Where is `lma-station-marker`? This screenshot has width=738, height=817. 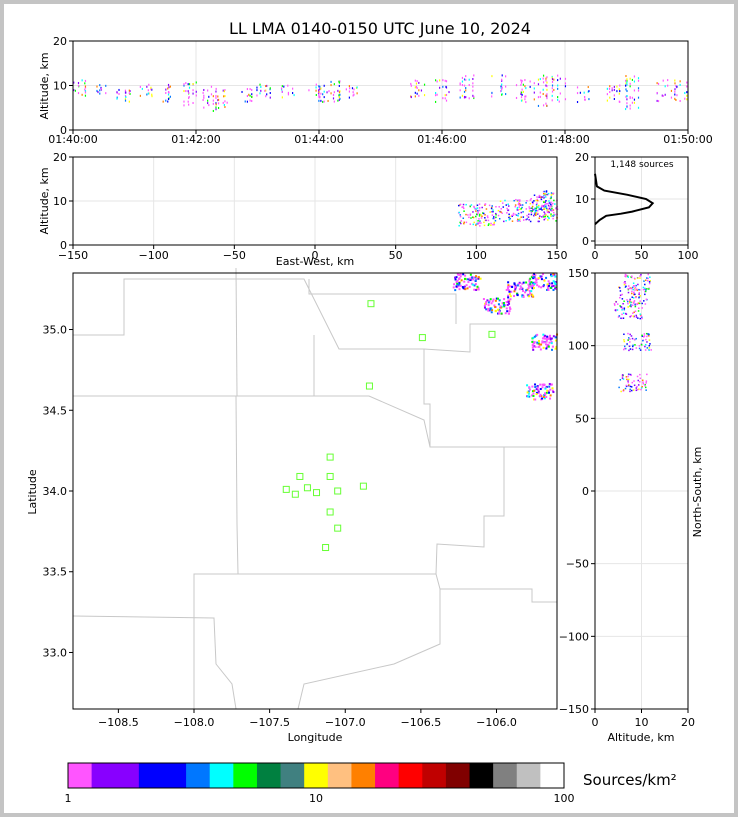
lma-station-marker is located at coordinates (330, 512).